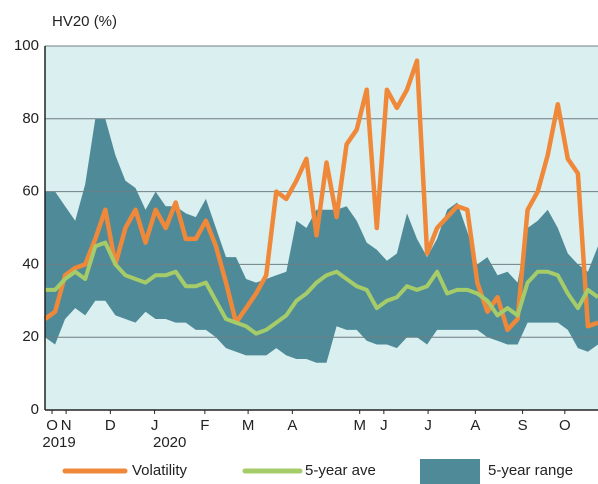 The height and width of the screenshot is (484, 598). What do you see at coordinates (530, 470) in the screenshot?
I see `legend-label: 5-year range` at bounding box center [530, 470].